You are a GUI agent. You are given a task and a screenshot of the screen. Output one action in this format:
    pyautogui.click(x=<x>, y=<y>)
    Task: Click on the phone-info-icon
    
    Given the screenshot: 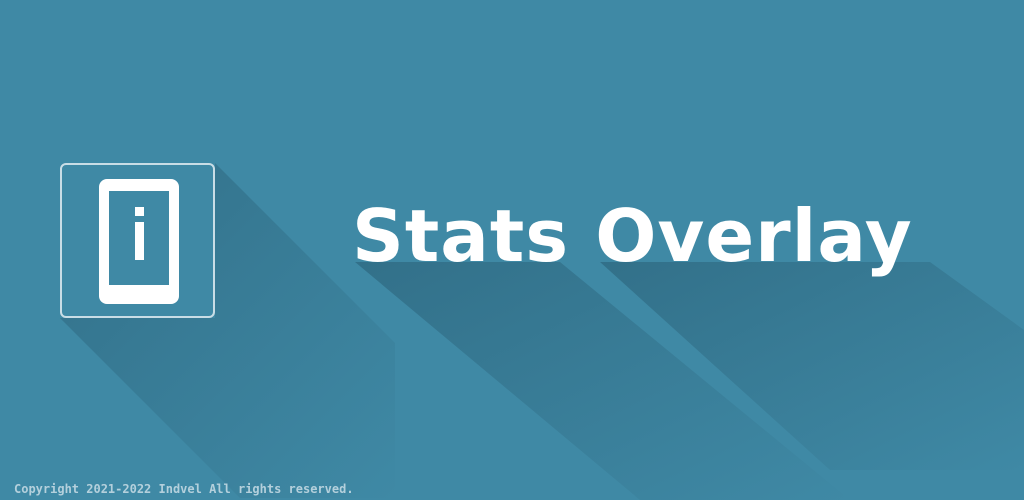 What is the action you would take?
    pyautogui.click(x=139, y=241)
    